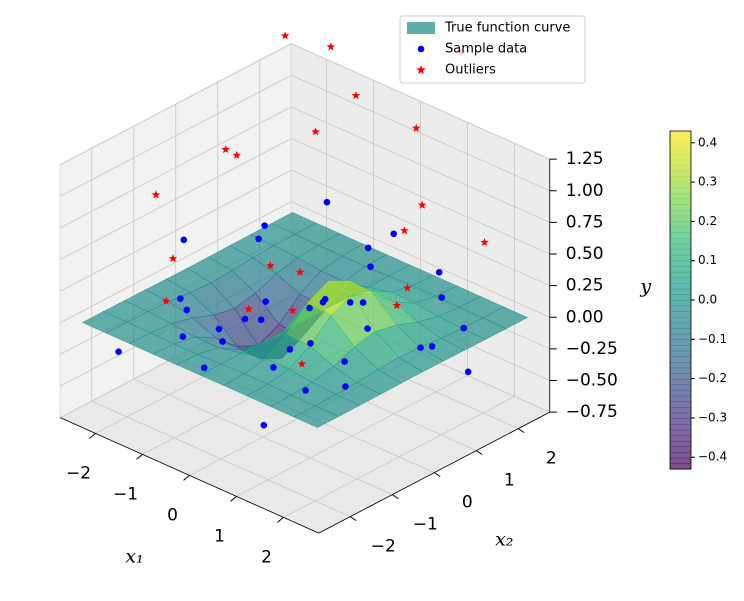 This screenshot has width=744, height=601. I want to click on y-tick-label: 0, so click(467, 503).